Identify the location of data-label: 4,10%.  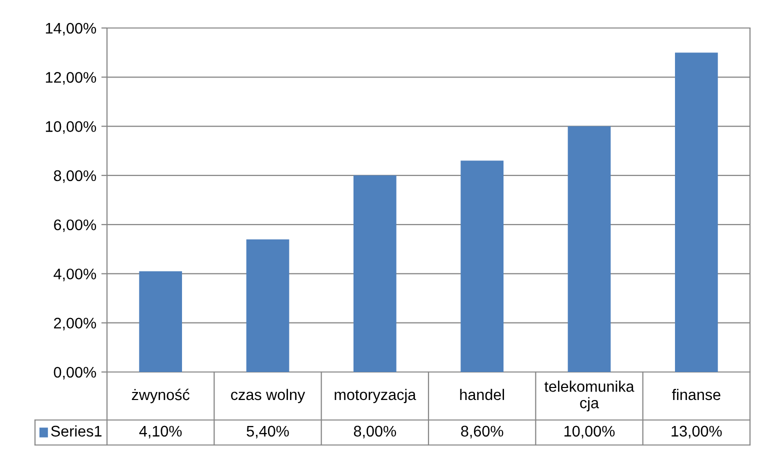
(160, 432).